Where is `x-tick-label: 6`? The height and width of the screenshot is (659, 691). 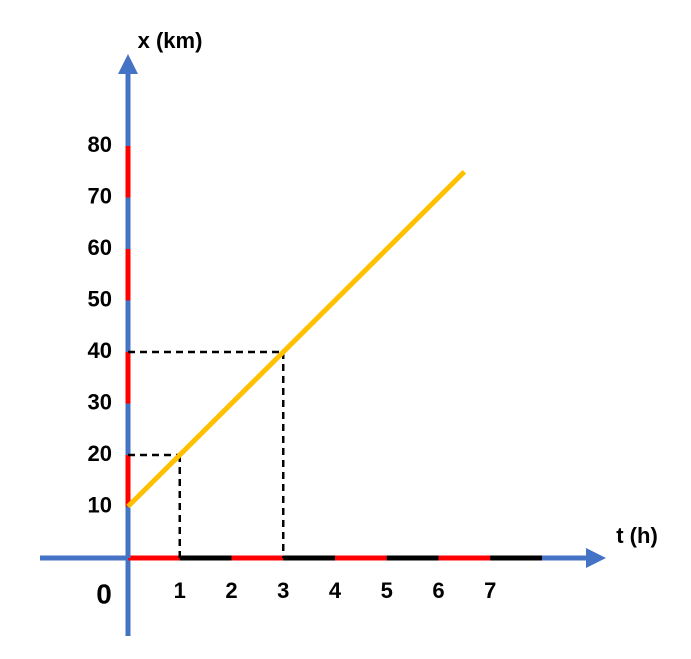 x-tick-label: 6 is located at coordinates (438, 590).